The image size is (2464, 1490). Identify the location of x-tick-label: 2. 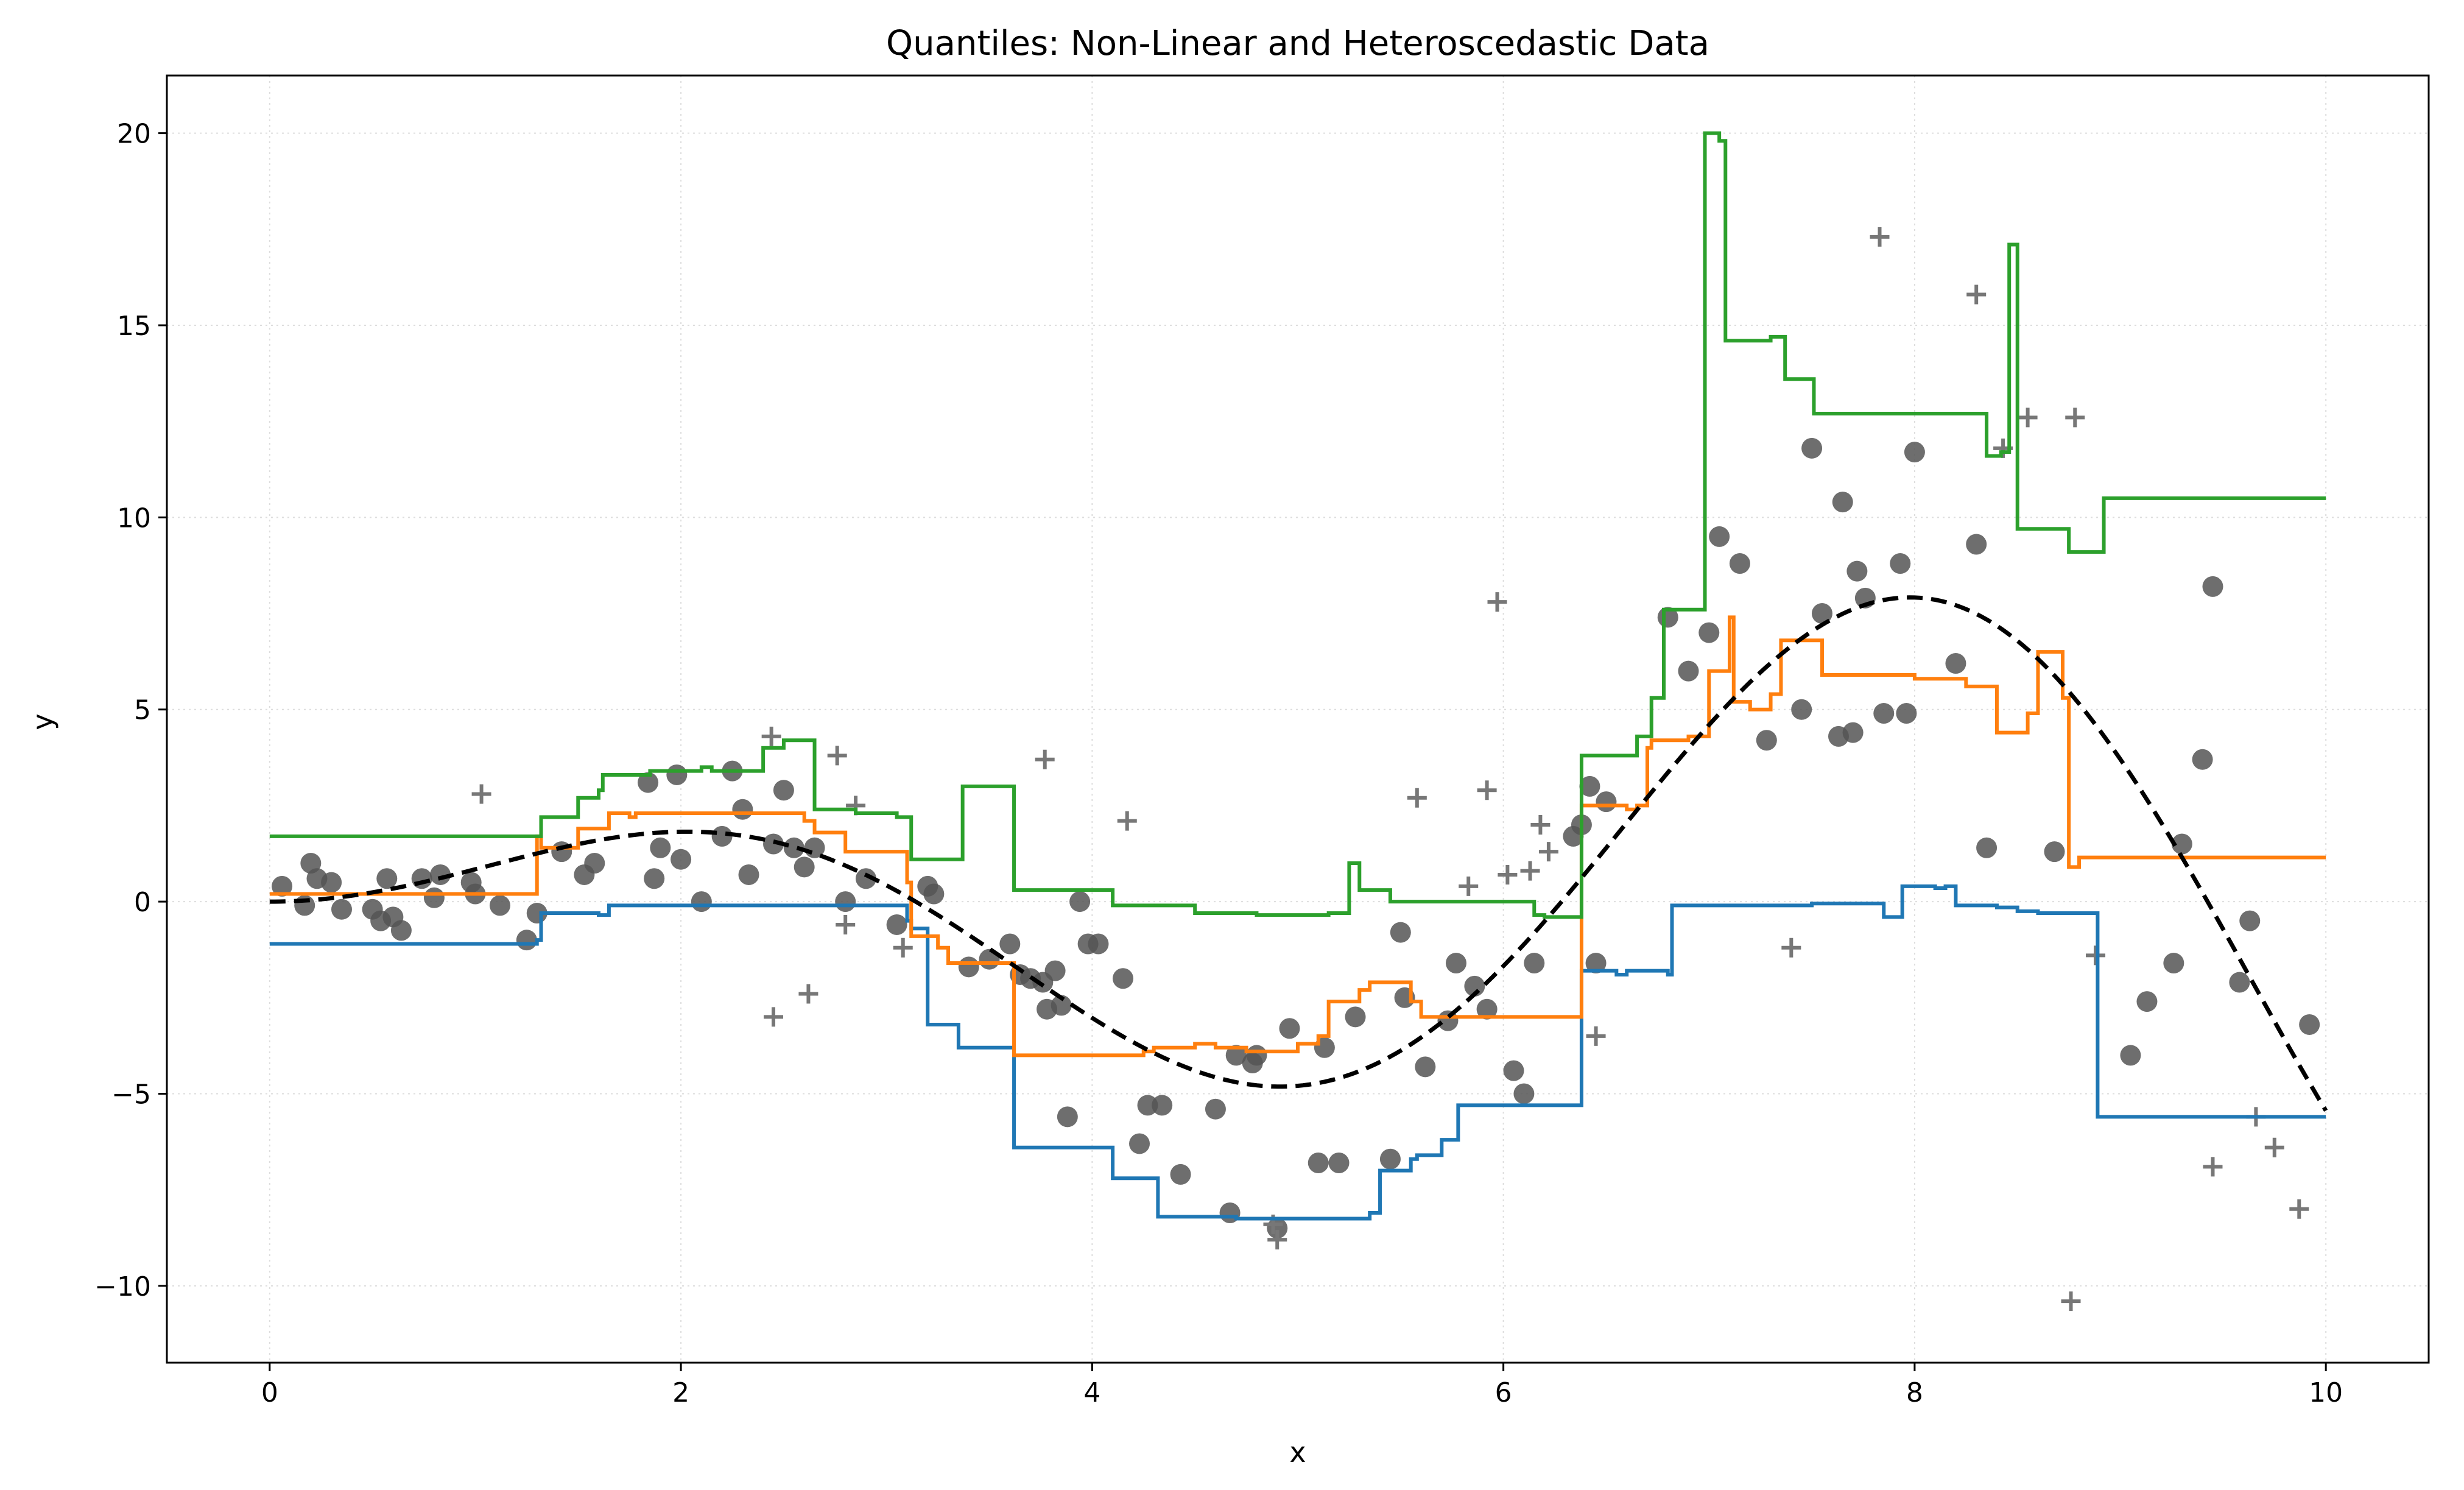
(680, 1392).